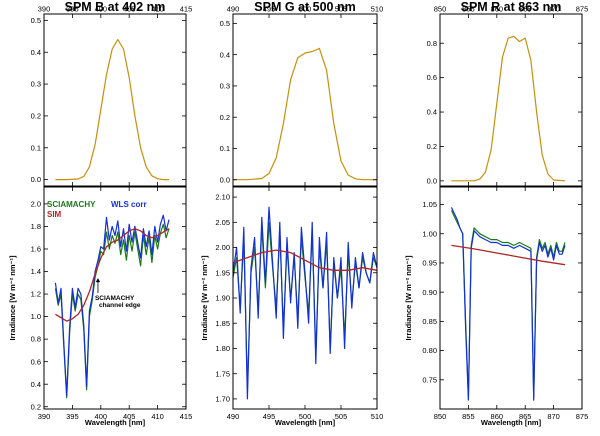 This screenshot has width=600, height=436. I want to click on legend-wls: WLS corr, so click(129, 204).